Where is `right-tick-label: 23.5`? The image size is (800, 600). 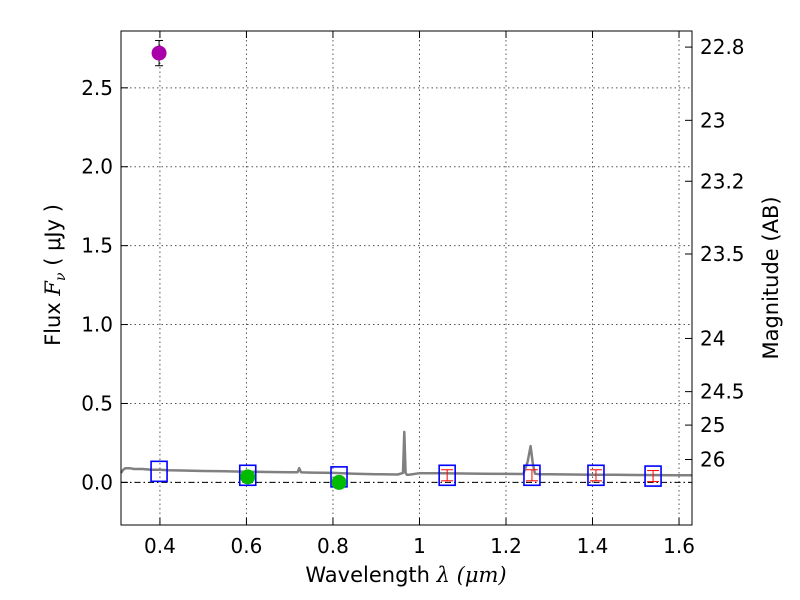
right-tick-label: 23.5 is located at coordinates (722, 254).